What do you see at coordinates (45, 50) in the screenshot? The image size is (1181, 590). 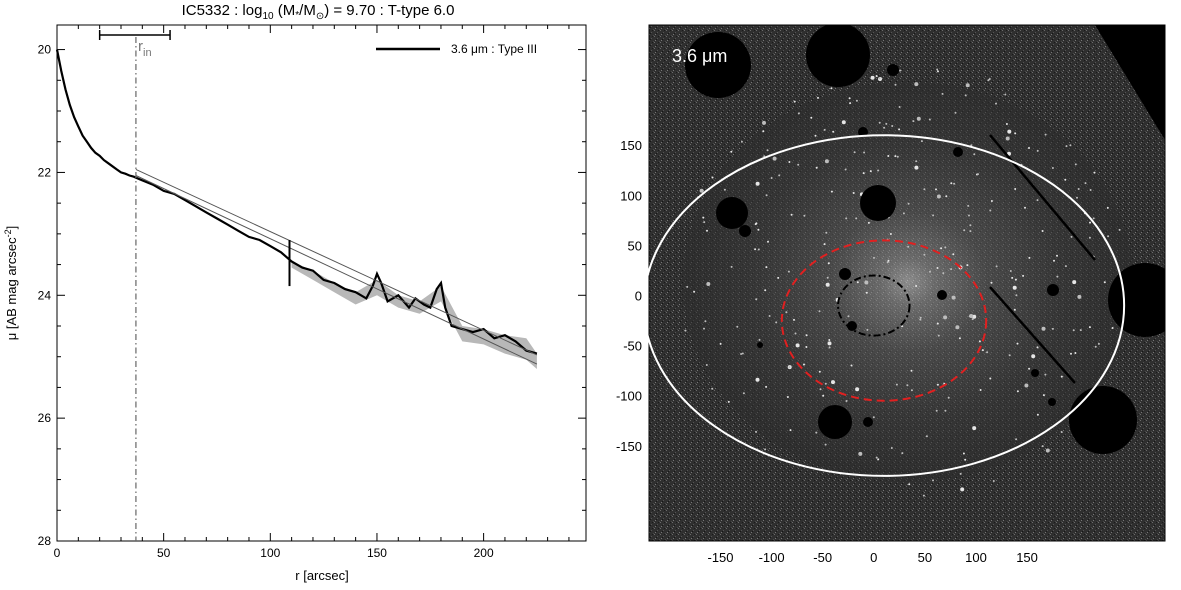 I see `y-tick-label: 20` at bounding box center [45, 50].